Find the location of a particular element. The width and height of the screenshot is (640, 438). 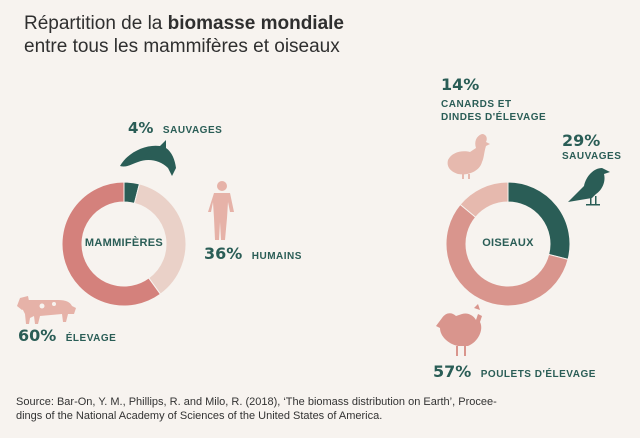

label-birds-wild-pct: 29% is located at coordinates (581, 140).